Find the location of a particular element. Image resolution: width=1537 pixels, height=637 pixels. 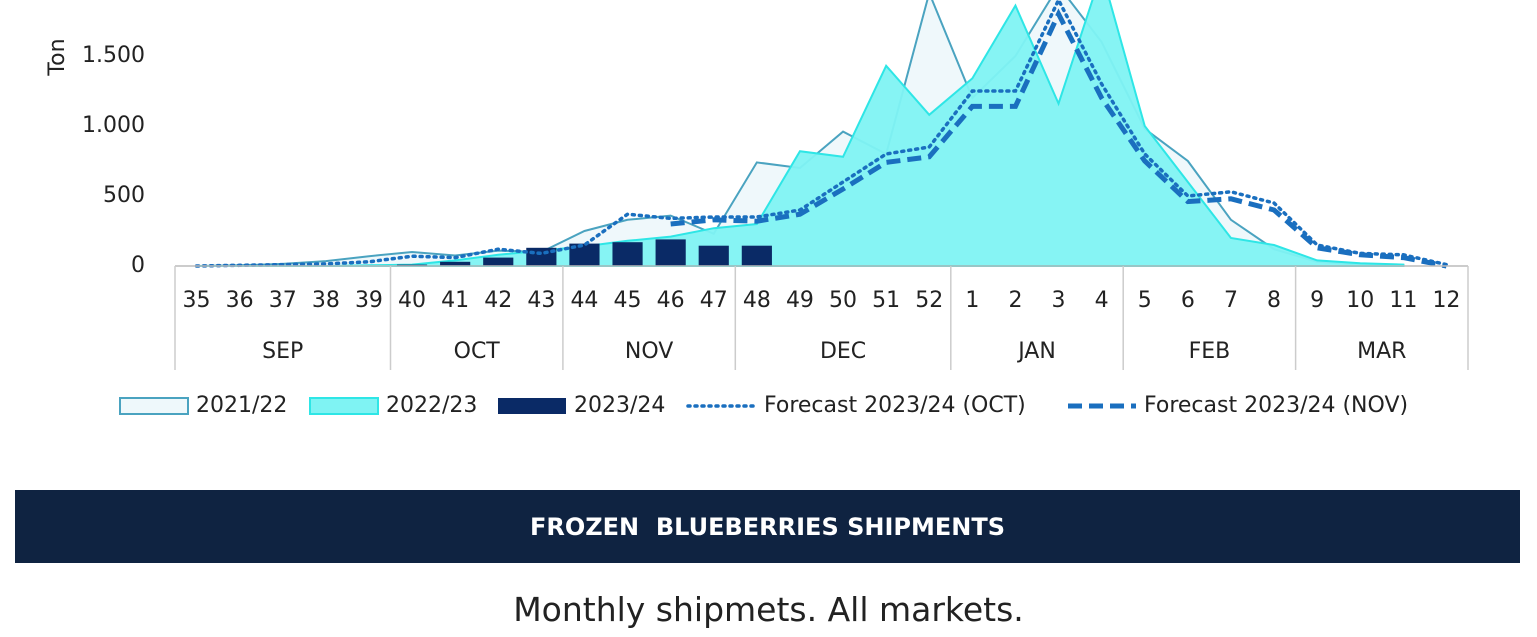

x-tick-label: 48 is located at coordinates (757, 300).